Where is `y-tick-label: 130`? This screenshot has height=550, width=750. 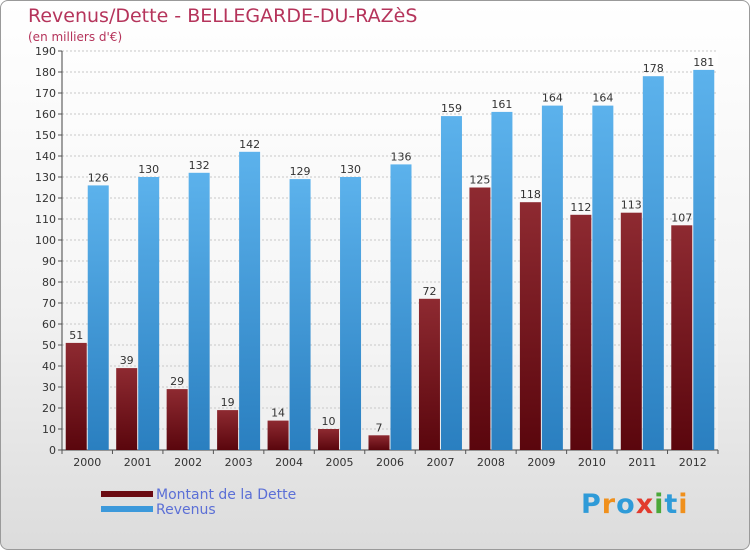
y-tick-label: 130 is located at coordinates (45, 177).